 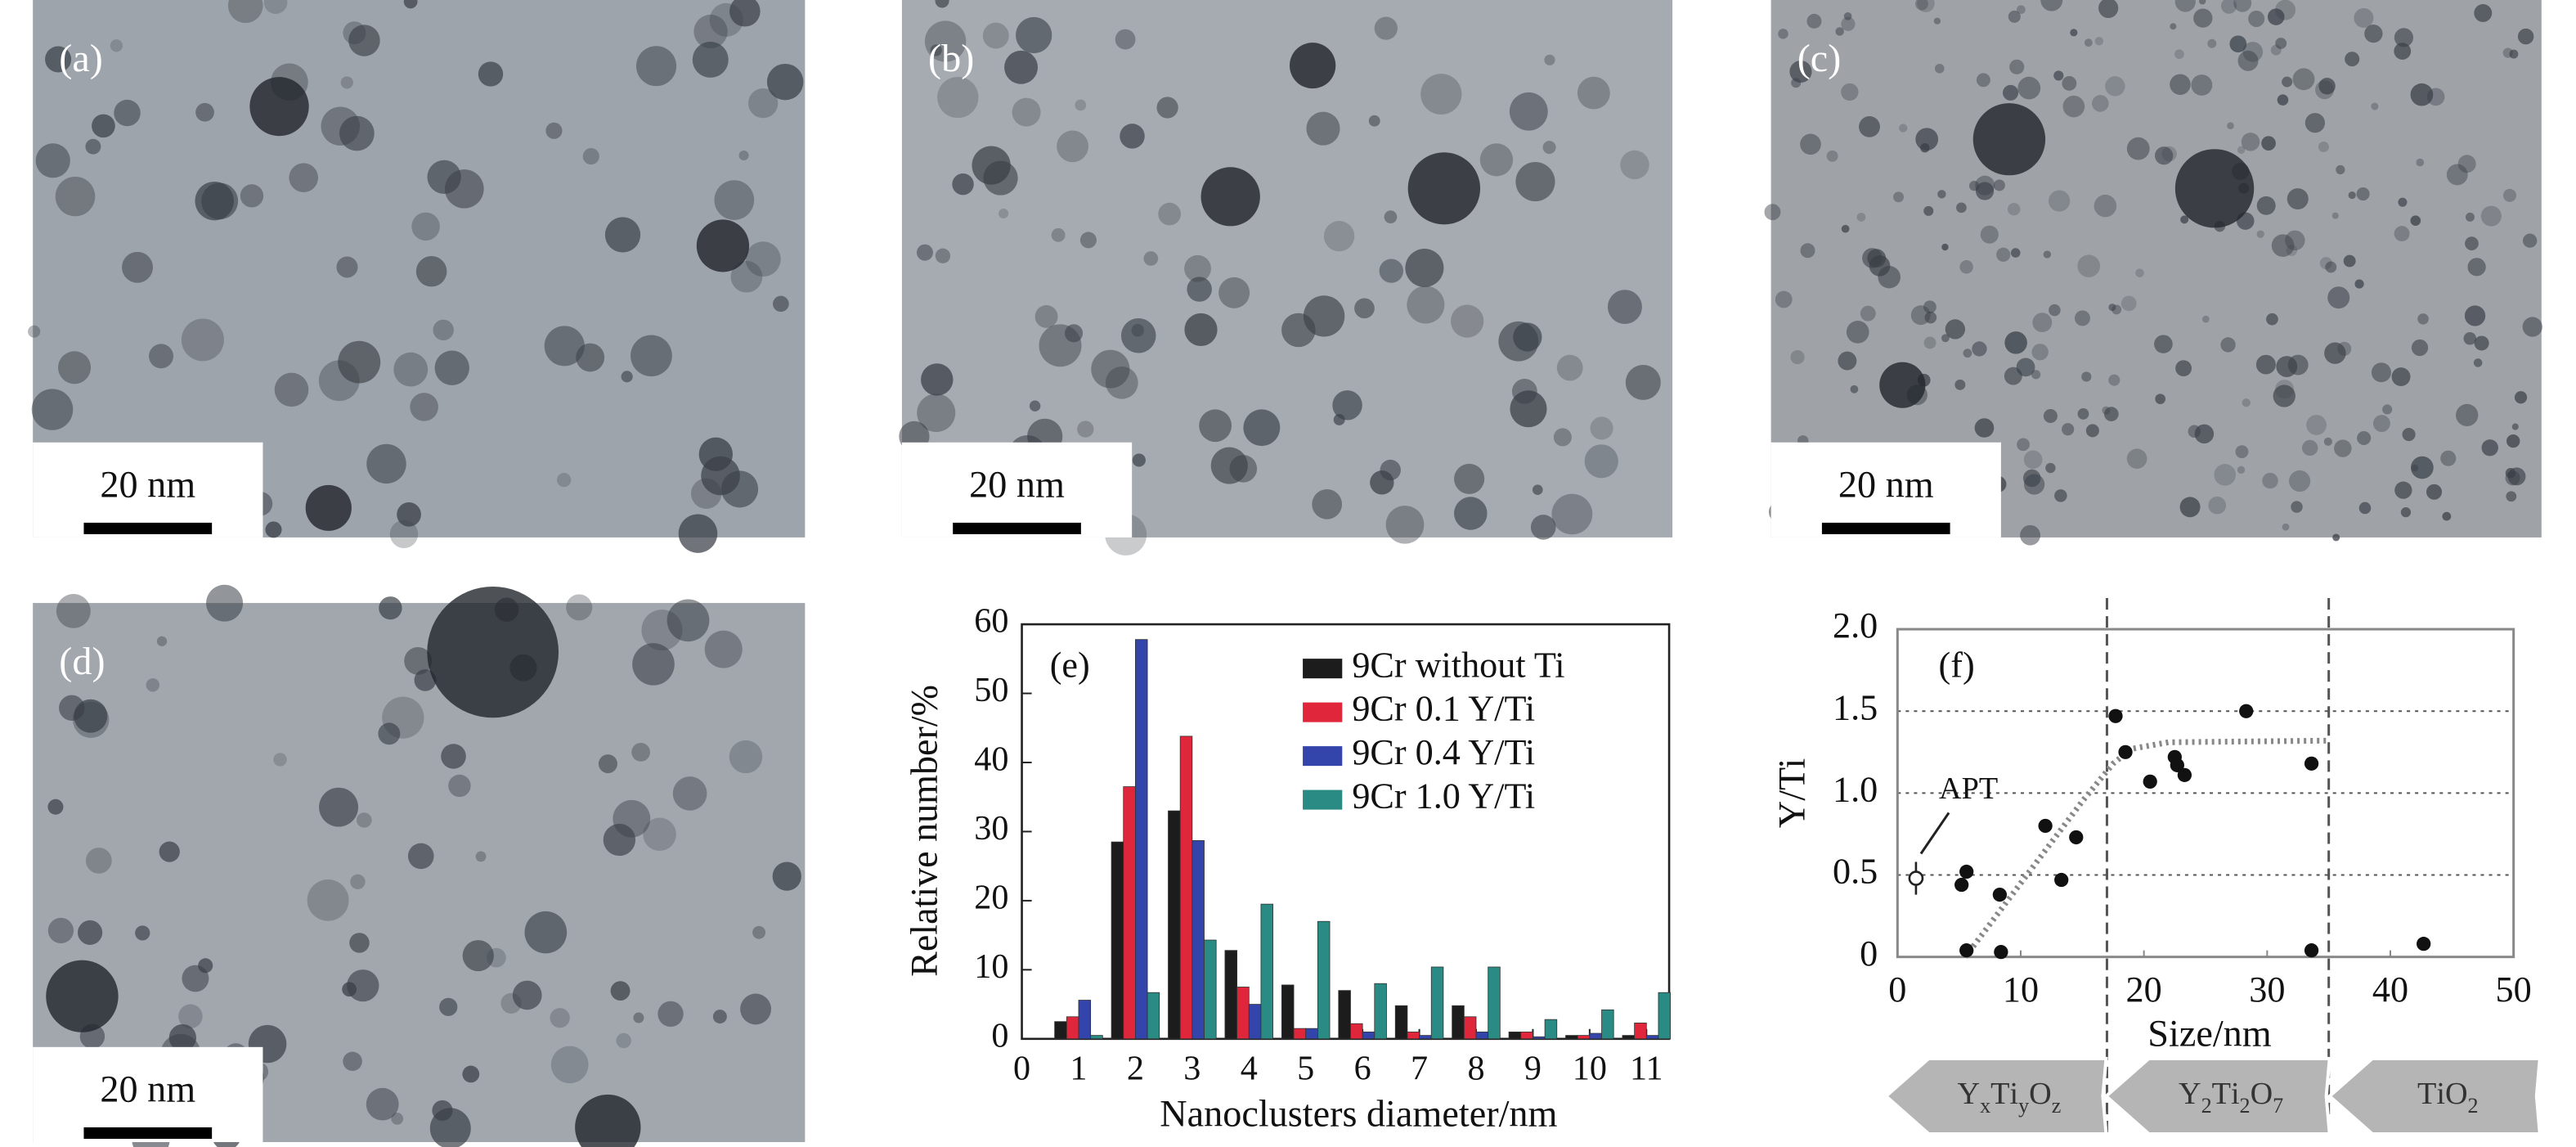 I want to click on legend-label: 9Cr 0.1 Y/Ti, so click(x=1443, y=709).